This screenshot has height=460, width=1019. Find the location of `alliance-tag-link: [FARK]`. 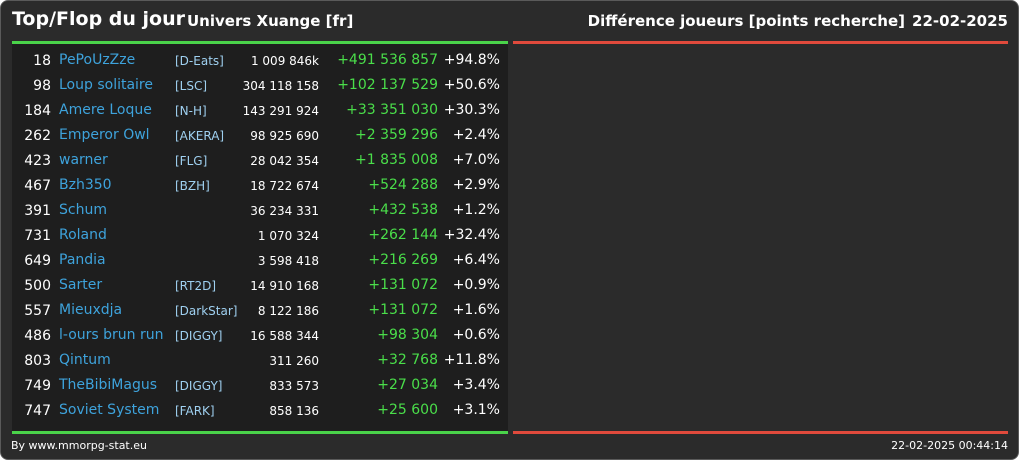

alliance-tag-link: [FARK] is located at coordinates (195, 411).